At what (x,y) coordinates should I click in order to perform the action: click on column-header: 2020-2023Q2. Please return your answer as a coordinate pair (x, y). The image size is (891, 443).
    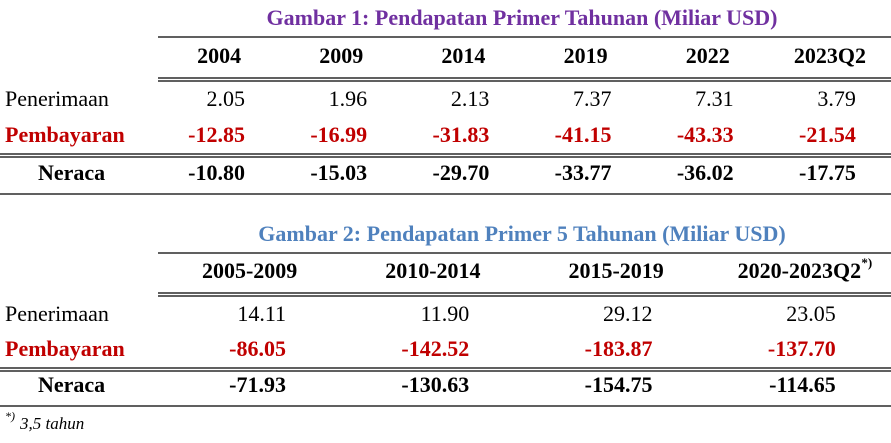
    Looking at the image, I should click on (799, 270).